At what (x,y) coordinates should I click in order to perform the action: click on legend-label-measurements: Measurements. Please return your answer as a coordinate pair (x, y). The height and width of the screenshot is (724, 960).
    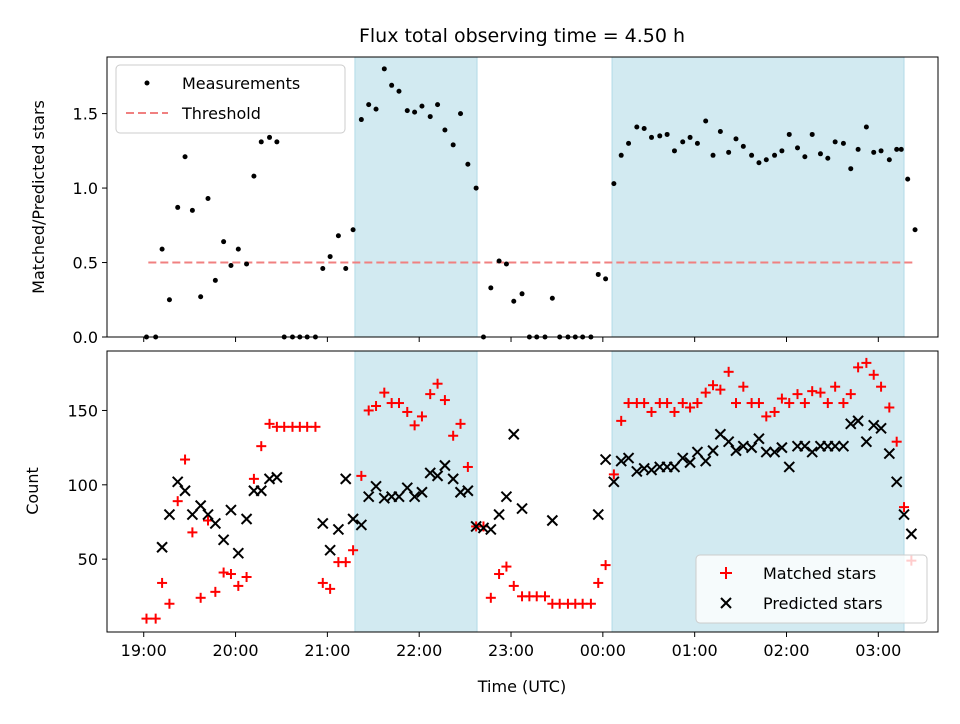
    Looking at the image, I should click on (241, 83).